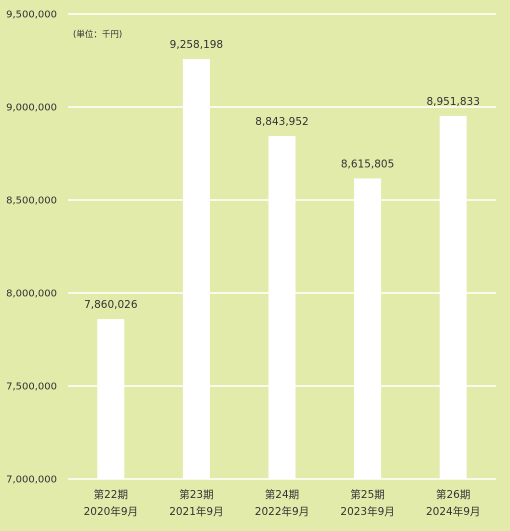 The width and height of the screenshot is (510, 531). What do you see at coordinates (97, 34) in the screenshot?
I see `unit-note: (単位：千円)` at bounding box center [97, 34].